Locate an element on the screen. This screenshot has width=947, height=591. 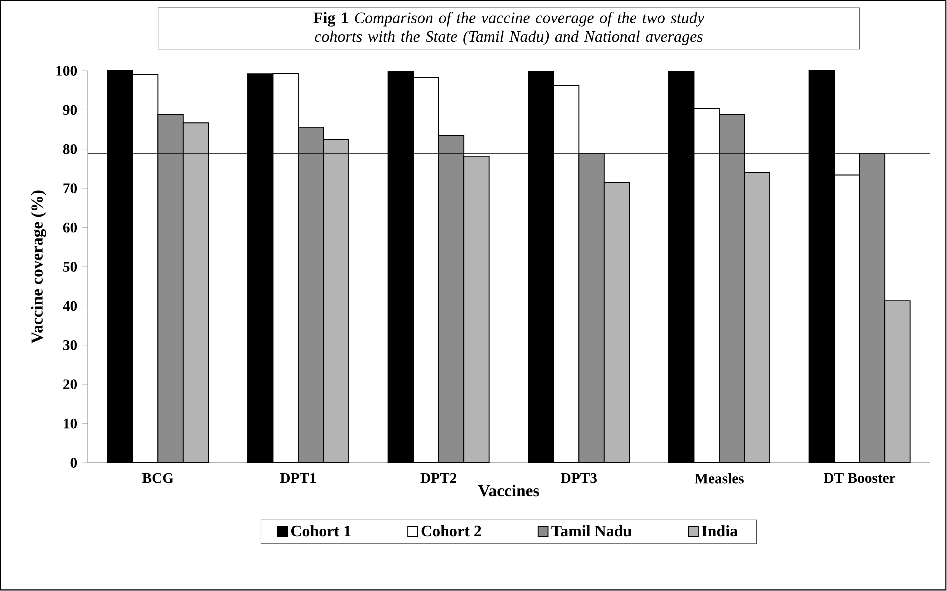
y-tick-label: 100 is located at coordinates (67, 71).